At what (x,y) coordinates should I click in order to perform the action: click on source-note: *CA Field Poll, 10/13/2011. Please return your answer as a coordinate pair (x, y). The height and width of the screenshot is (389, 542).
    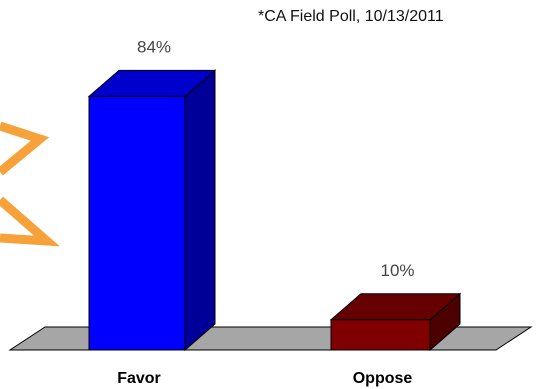
    Looking at the image, I should click on (351, 16).